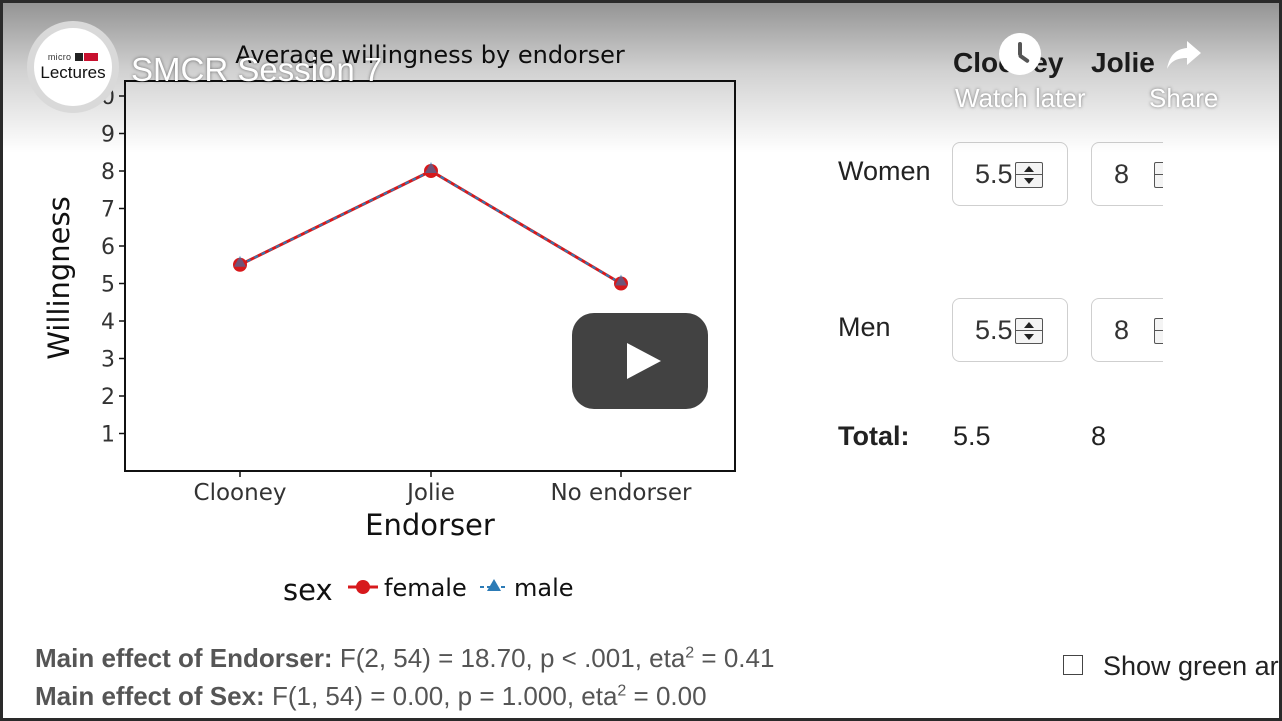  What do you see at coordinates (1184, 98) in the screenshot?
I see `share-label: Share` at bounding box center [1184, 98].